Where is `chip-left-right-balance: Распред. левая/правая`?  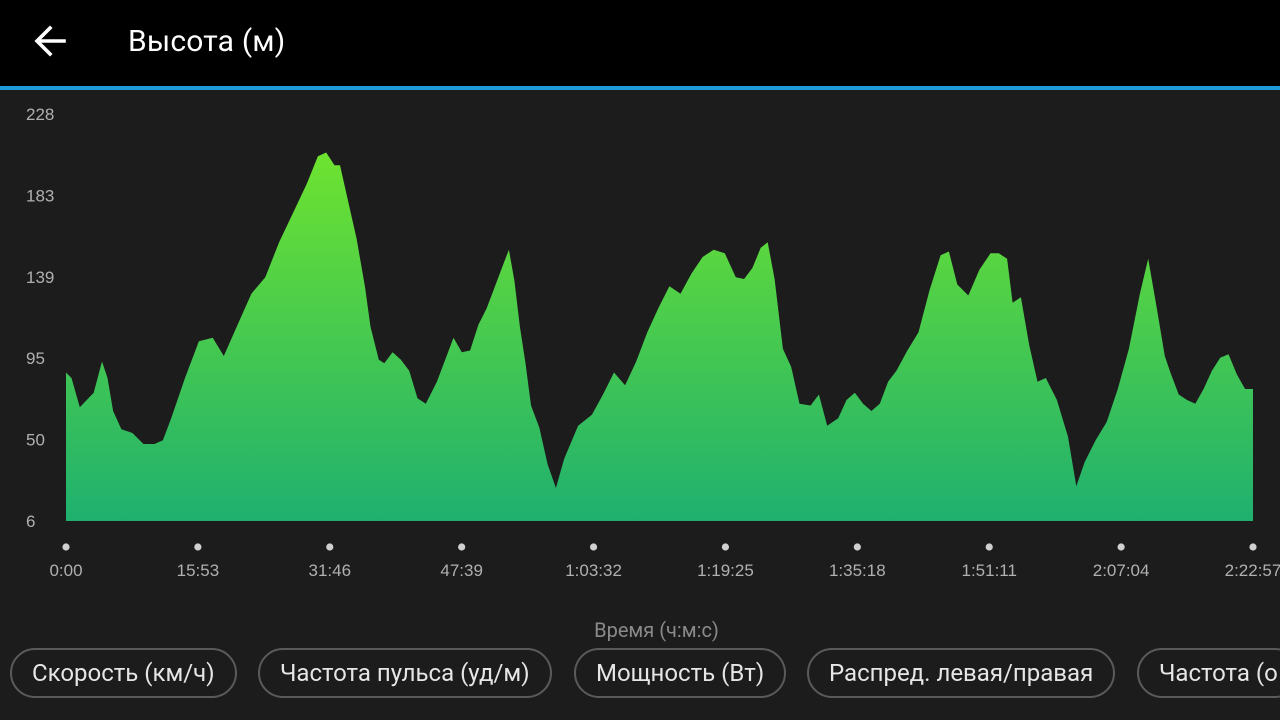
chip-left-right-balance: Распред. левая/правая is located at coordinates (961, 673).